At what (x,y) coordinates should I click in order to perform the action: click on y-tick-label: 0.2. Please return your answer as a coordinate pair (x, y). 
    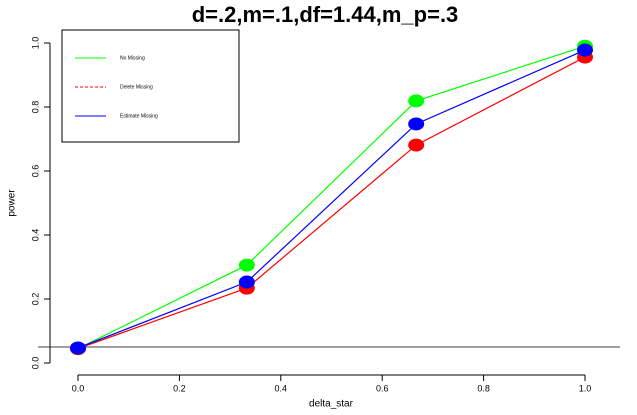
    Looking at the image, I should click on (35, 299).